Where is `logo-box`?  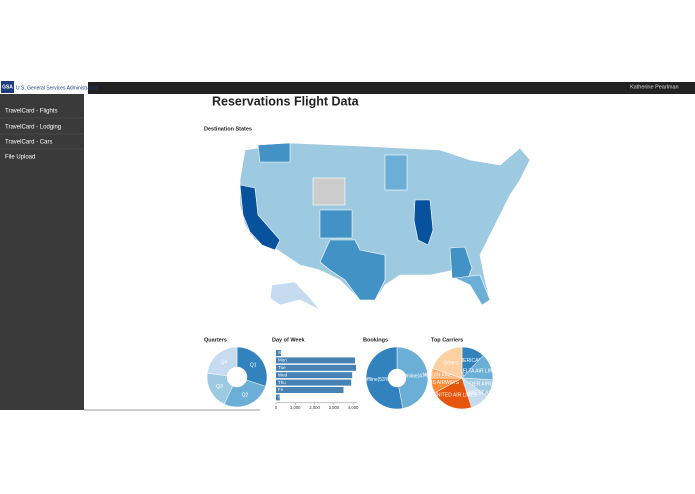
logo-box is located at coordinates (7, 87).